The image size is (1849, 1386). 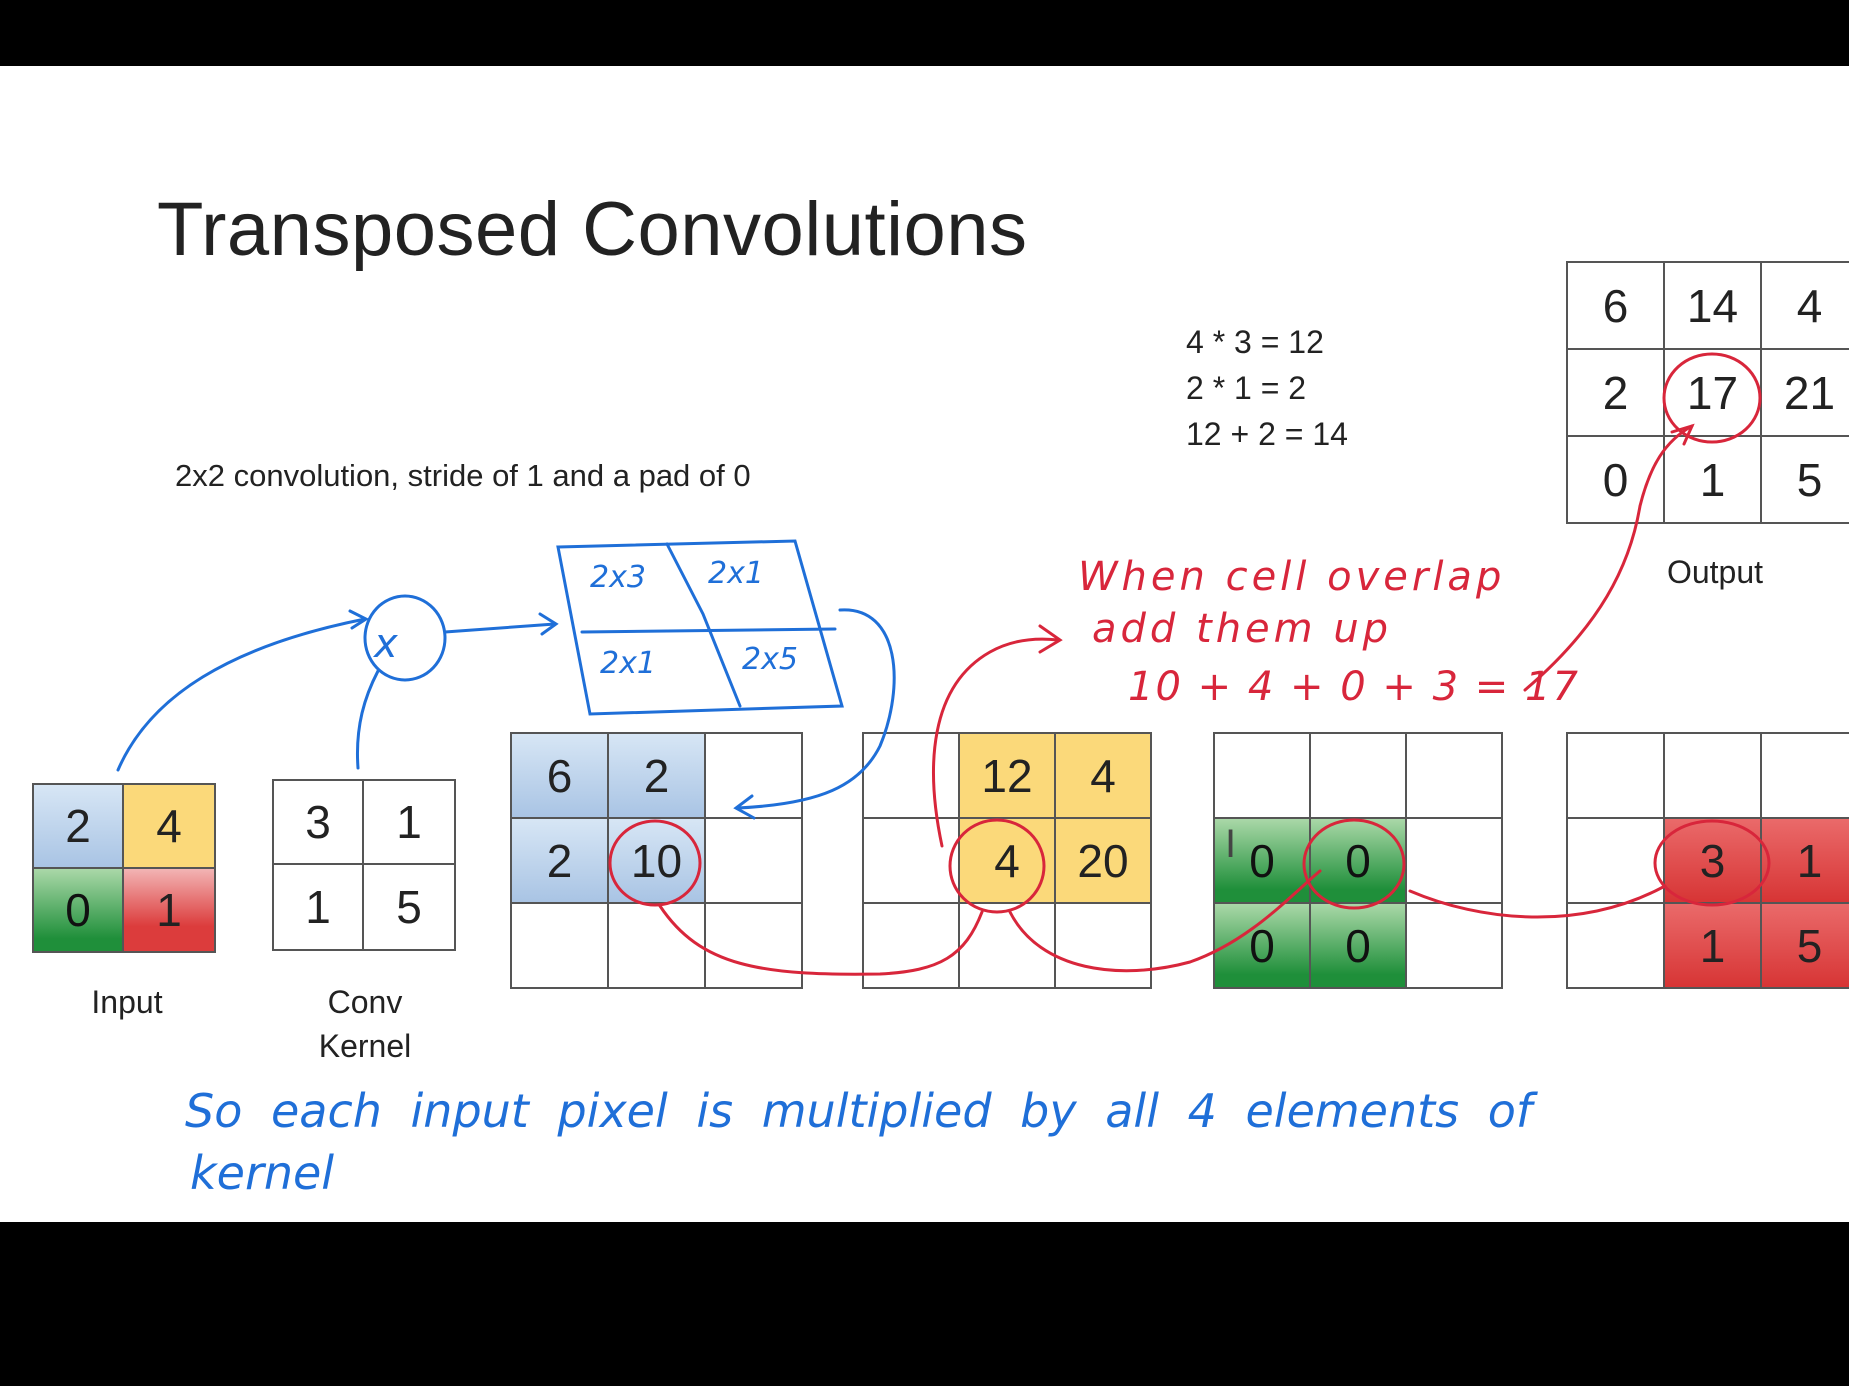 I want to click on arrow-kernel-to-multiply, so click(x=367, y=719).